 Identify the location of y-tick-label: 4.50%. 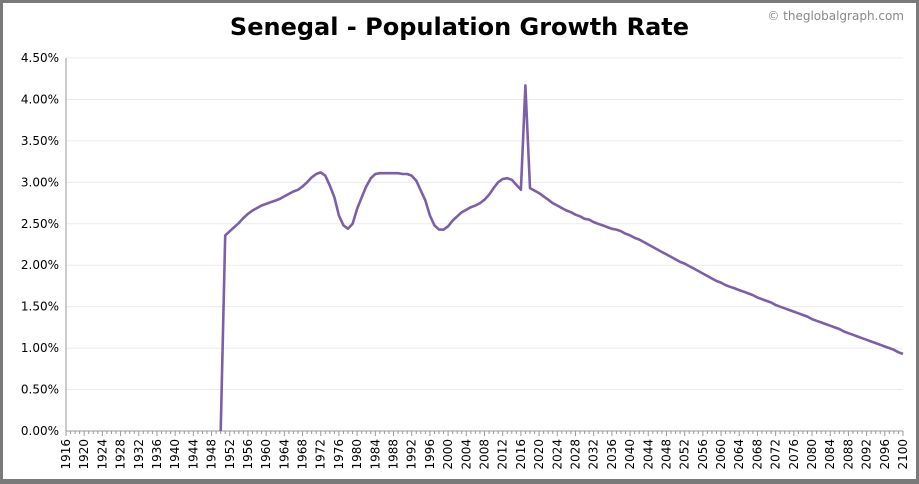
(40, 58).